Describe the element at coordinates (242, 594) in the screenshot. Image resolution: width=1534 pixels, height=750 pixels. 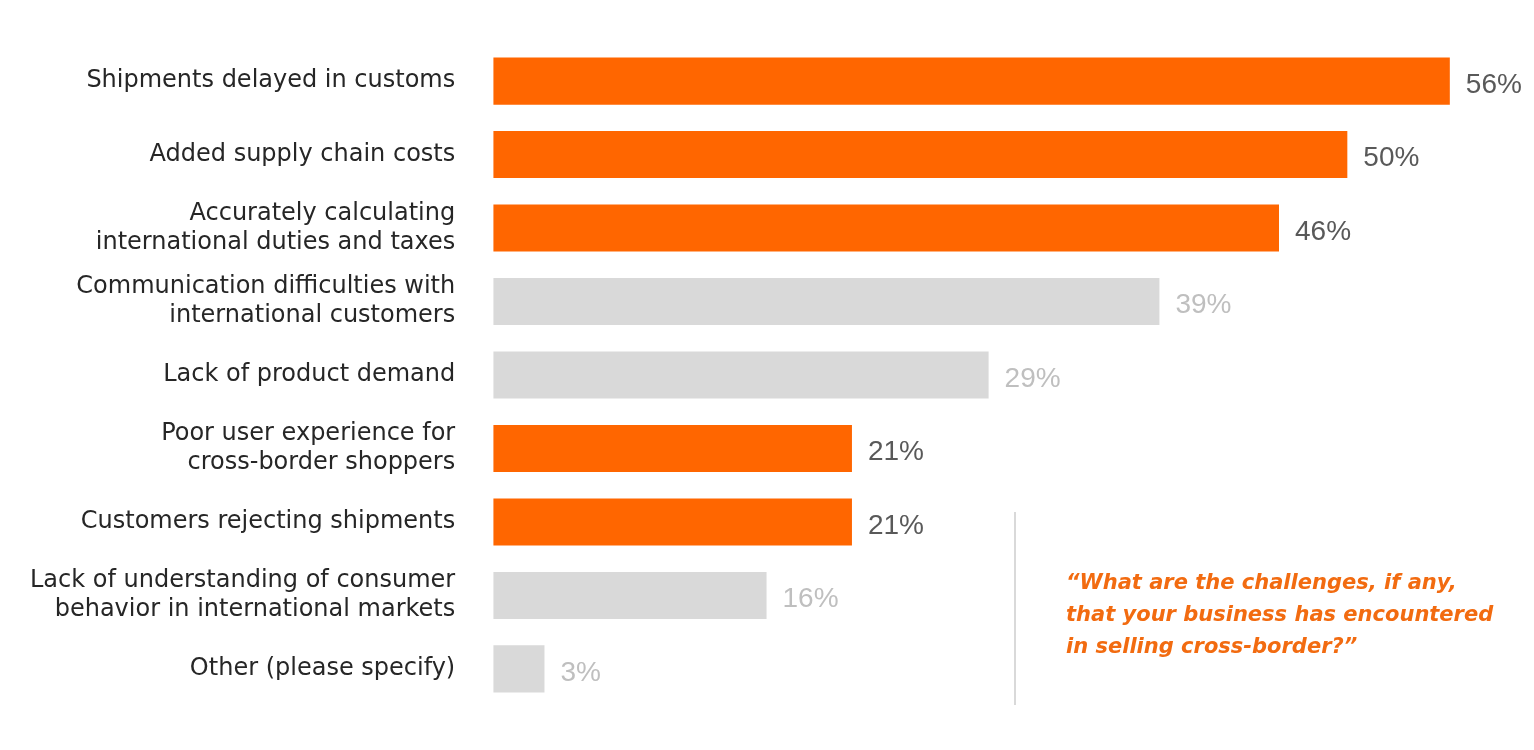
I see `y-tick-label: Lack of understanding of consumer behavior in international markets` at that location.